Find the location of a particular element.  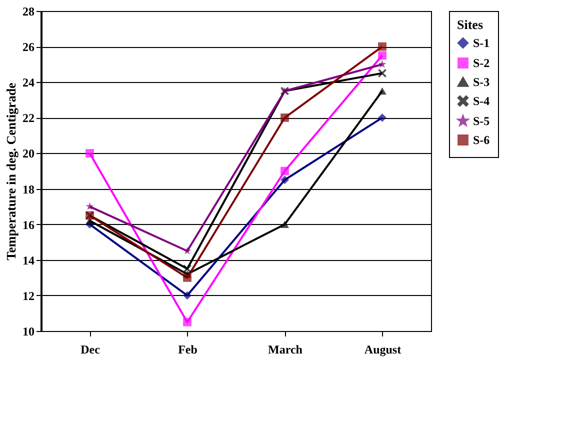

y-tick-label: 16 is located at coordinates (28, 225).